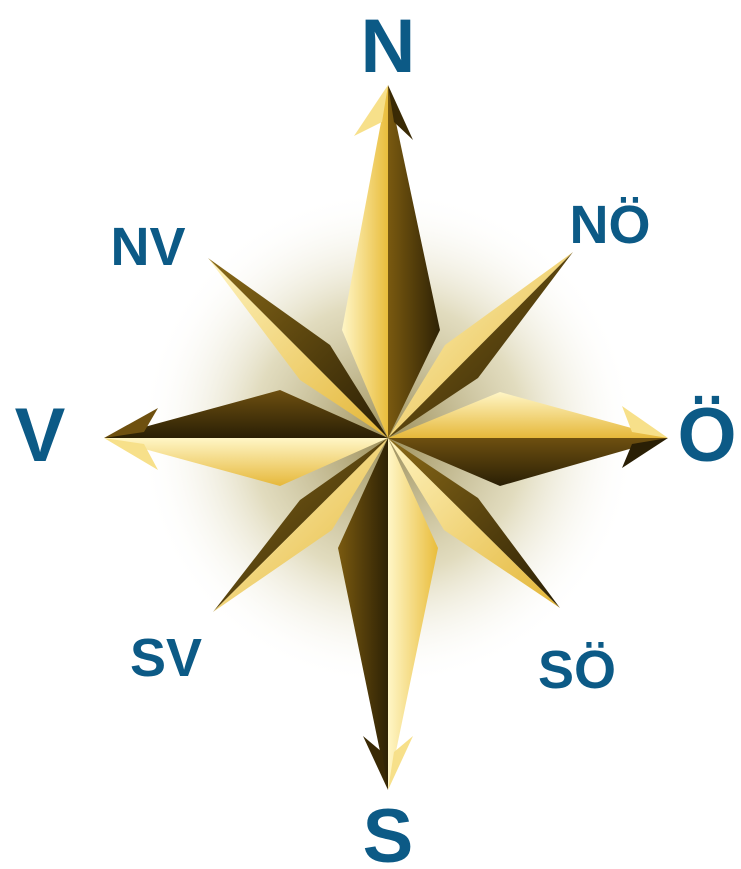  What do you see at coordinates (528, 439) in the screenshot?
I see `point-east` at bounding box center [528, 439].